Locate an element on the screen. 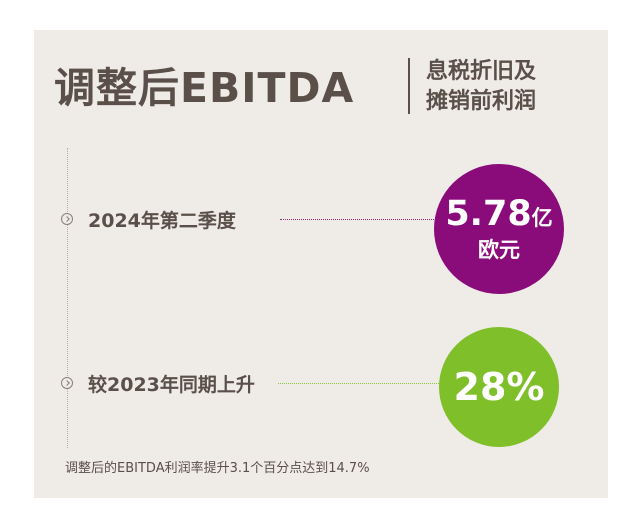  ebitda-value-line: 5.78亿 is located at coordinates (499, 216).